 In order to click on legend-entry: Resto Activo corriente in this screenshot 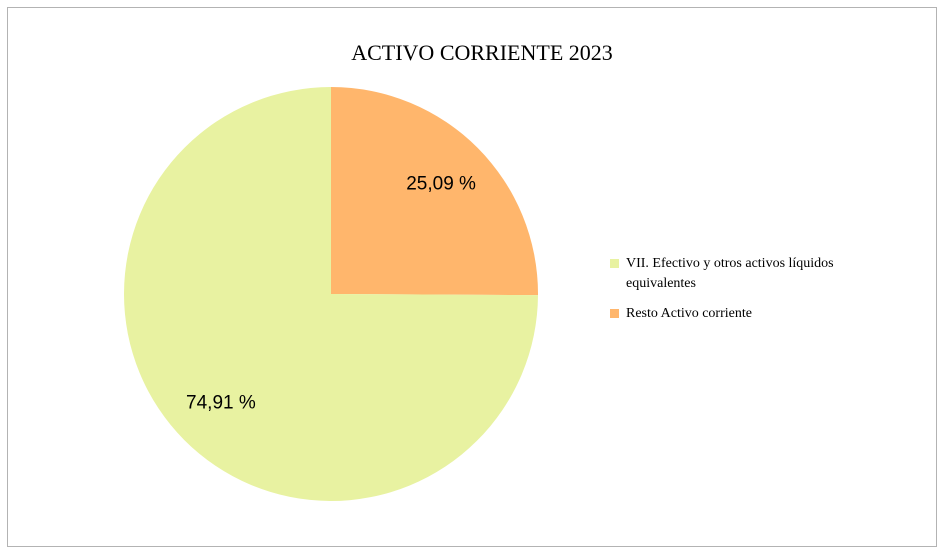, I will do `click(743, 314)`.